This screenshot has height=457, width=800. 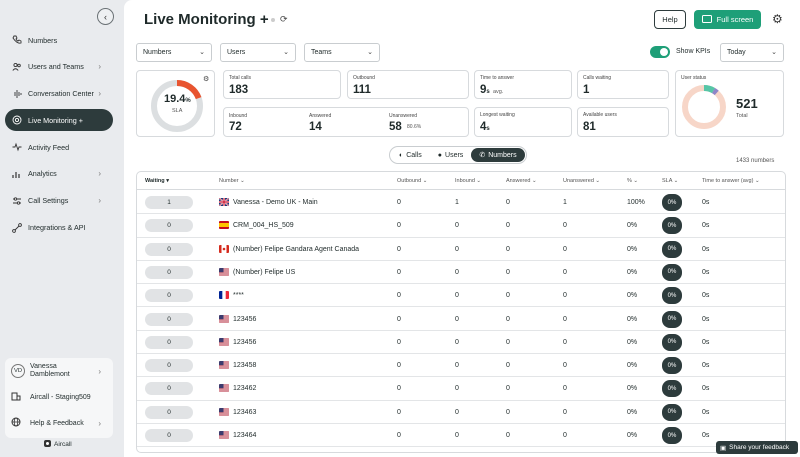 What do you see at coordinates (59, 397) in the screenshot?
I see `company-item: Aircall - Staging509` at bounding box center [59, 397].